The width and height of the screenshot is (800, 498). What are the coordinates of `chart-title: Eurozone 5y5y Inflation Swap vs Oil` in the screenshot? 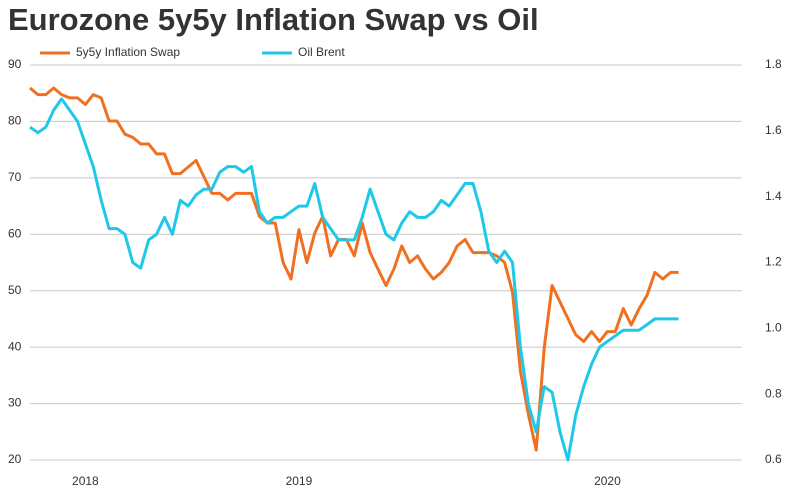 It's located at (273, 19).